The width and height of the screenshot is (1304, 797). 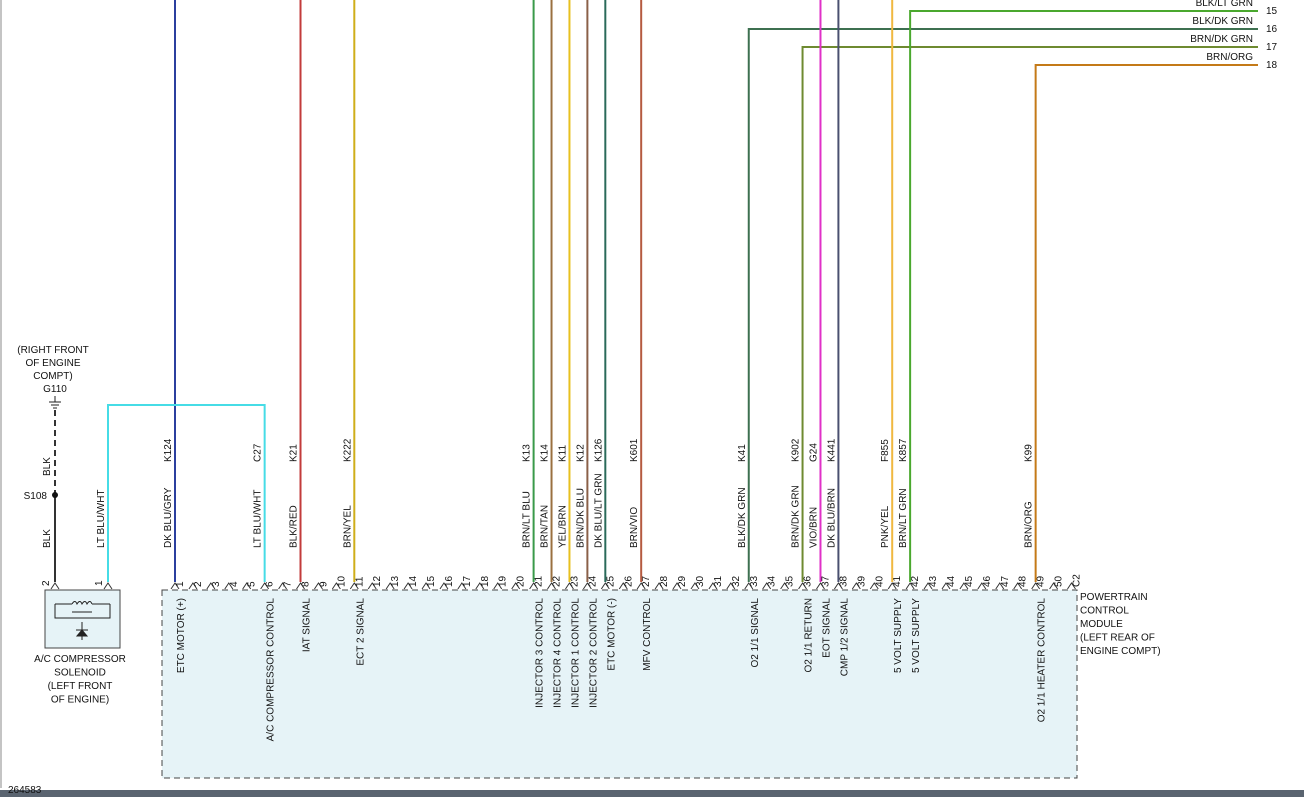 What do you see at coordinates (736, 581) in the screenshot?
I see `pin-number: 32` at bounding box center [736, 581].